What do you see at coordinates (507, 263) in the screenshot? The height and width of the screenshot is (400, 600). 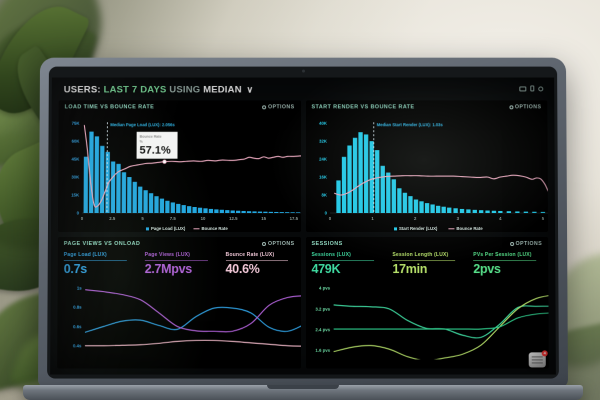 I see `metric-pvs-per-session: PVs Per Session (LUX) 2pvs` at bounding box center [507, 263].